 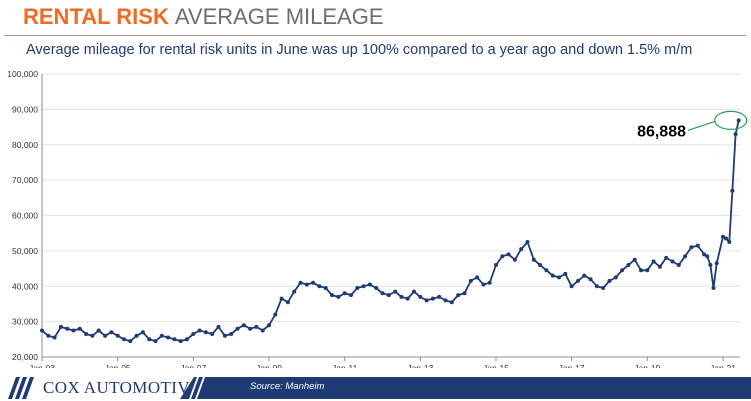 What do you see at coordinates (122, 387) in the screenshot?
I see `brand-name: COX AUTOMOTIVE` at bounding box center [122, 387].